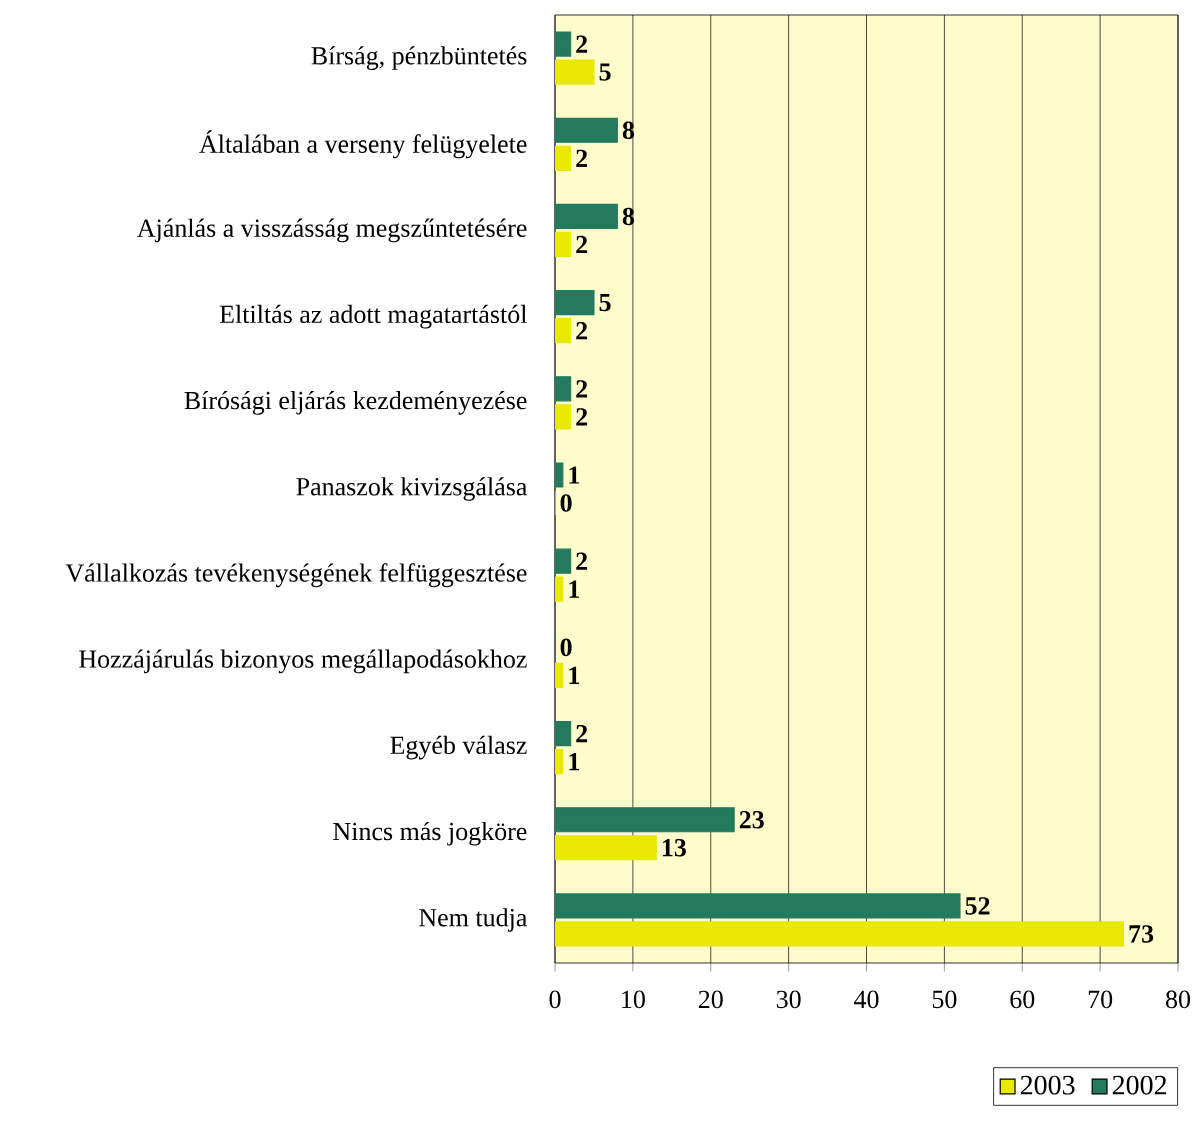 Image resolution: width=1197 pixels, height=1141 pixels. I want to click on x-tick-label: 20, so click(710, 999).